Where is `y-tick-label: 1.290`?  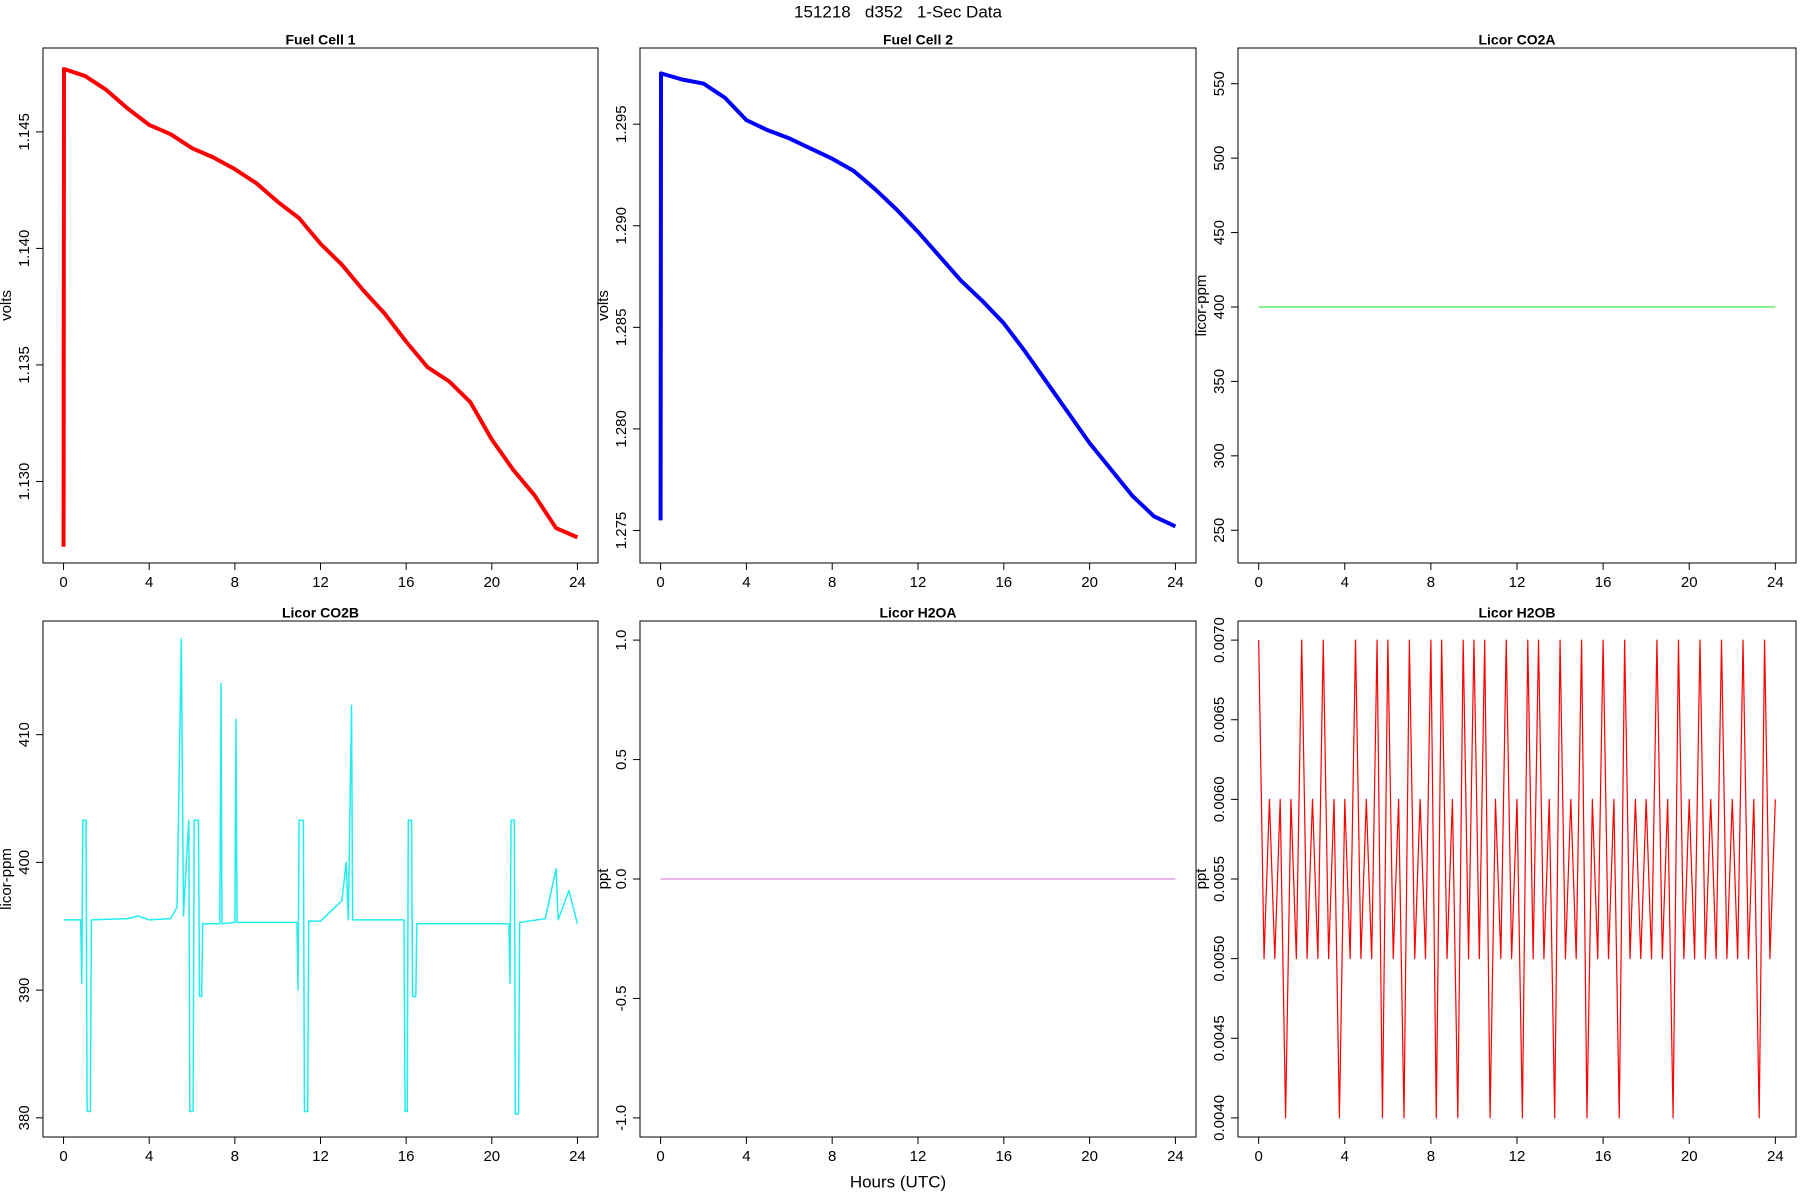
y-tick-label: 1.290 is located at coordinates (621, 226).